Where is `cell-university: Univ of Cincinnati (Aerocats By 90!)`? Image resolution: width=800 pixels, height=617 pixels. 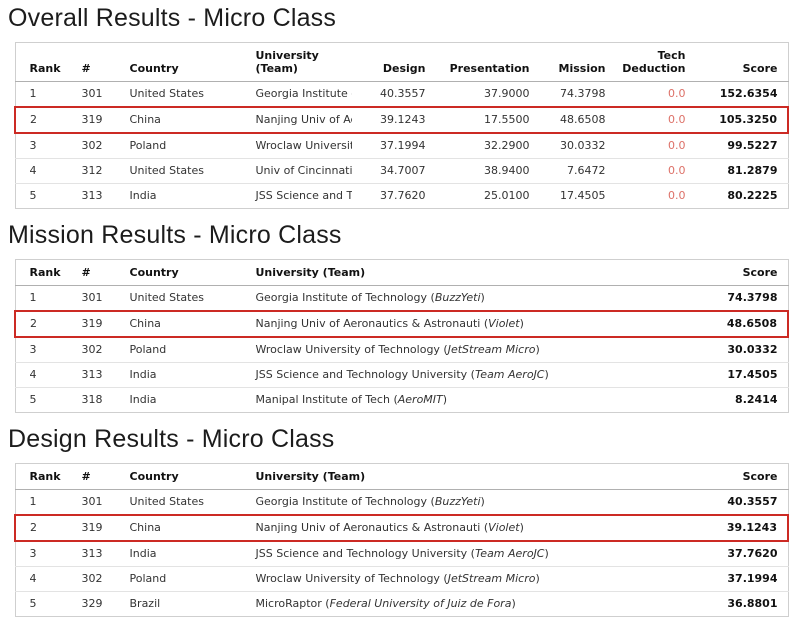 cell-university: Univ of Cincinnati (Aerocats By 90!) is located at coordinates (299, 171).